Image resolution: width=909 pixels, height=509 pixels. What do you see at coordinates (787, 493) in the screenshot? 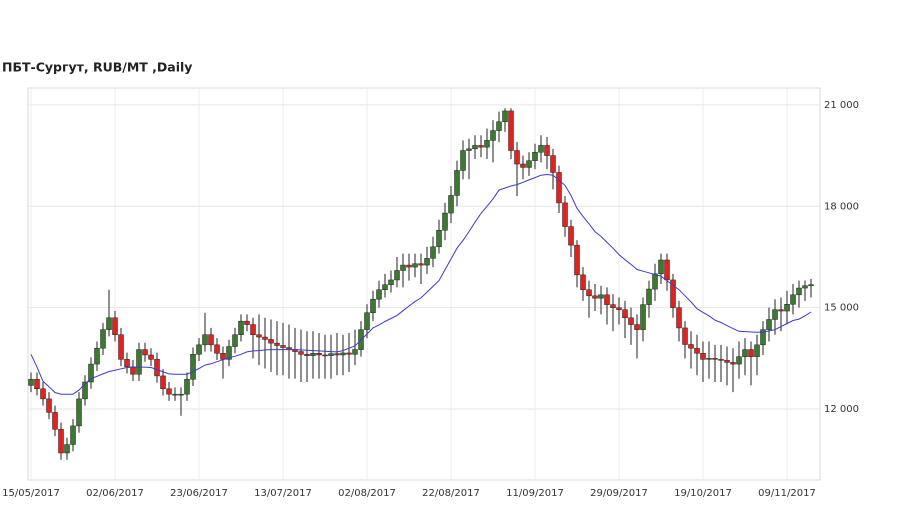
I see `x-tick-label: 09/11/2017` at bounding box center [787, 493].